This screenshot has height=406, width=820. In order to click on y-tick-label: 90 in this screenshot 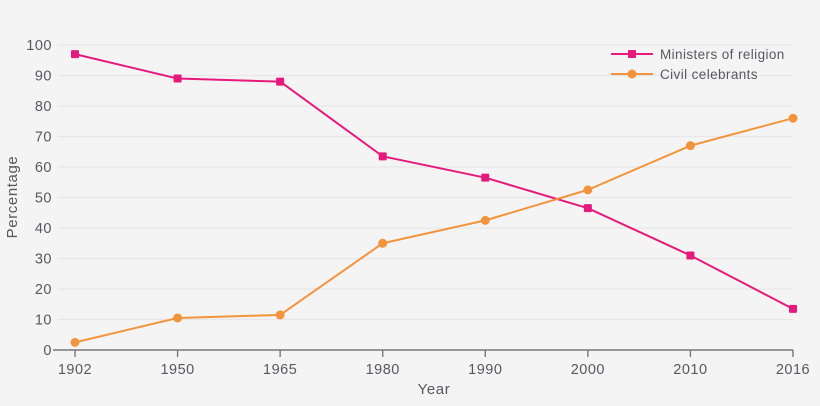, I will do `click(43, 77)`.